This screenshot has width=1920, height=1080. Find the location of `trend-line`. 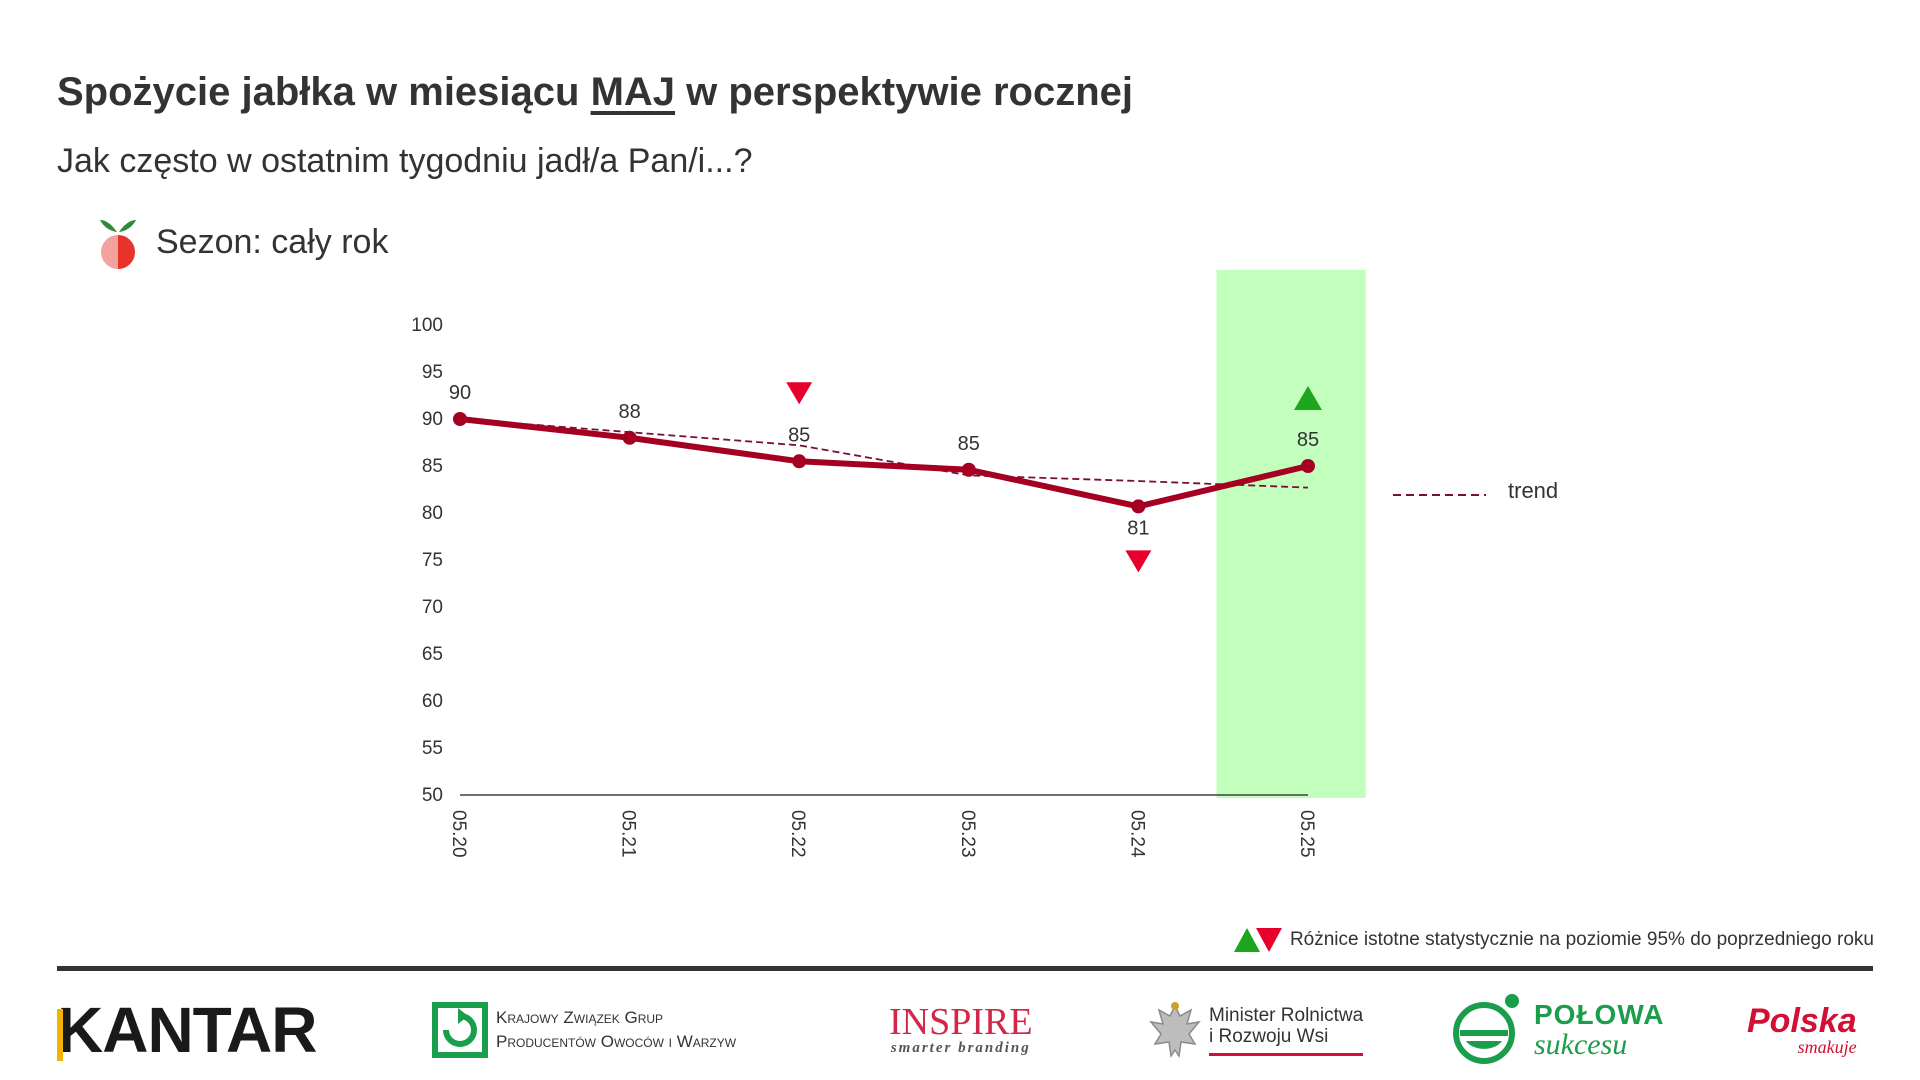

trend-line is located at coordinates (884, 453).